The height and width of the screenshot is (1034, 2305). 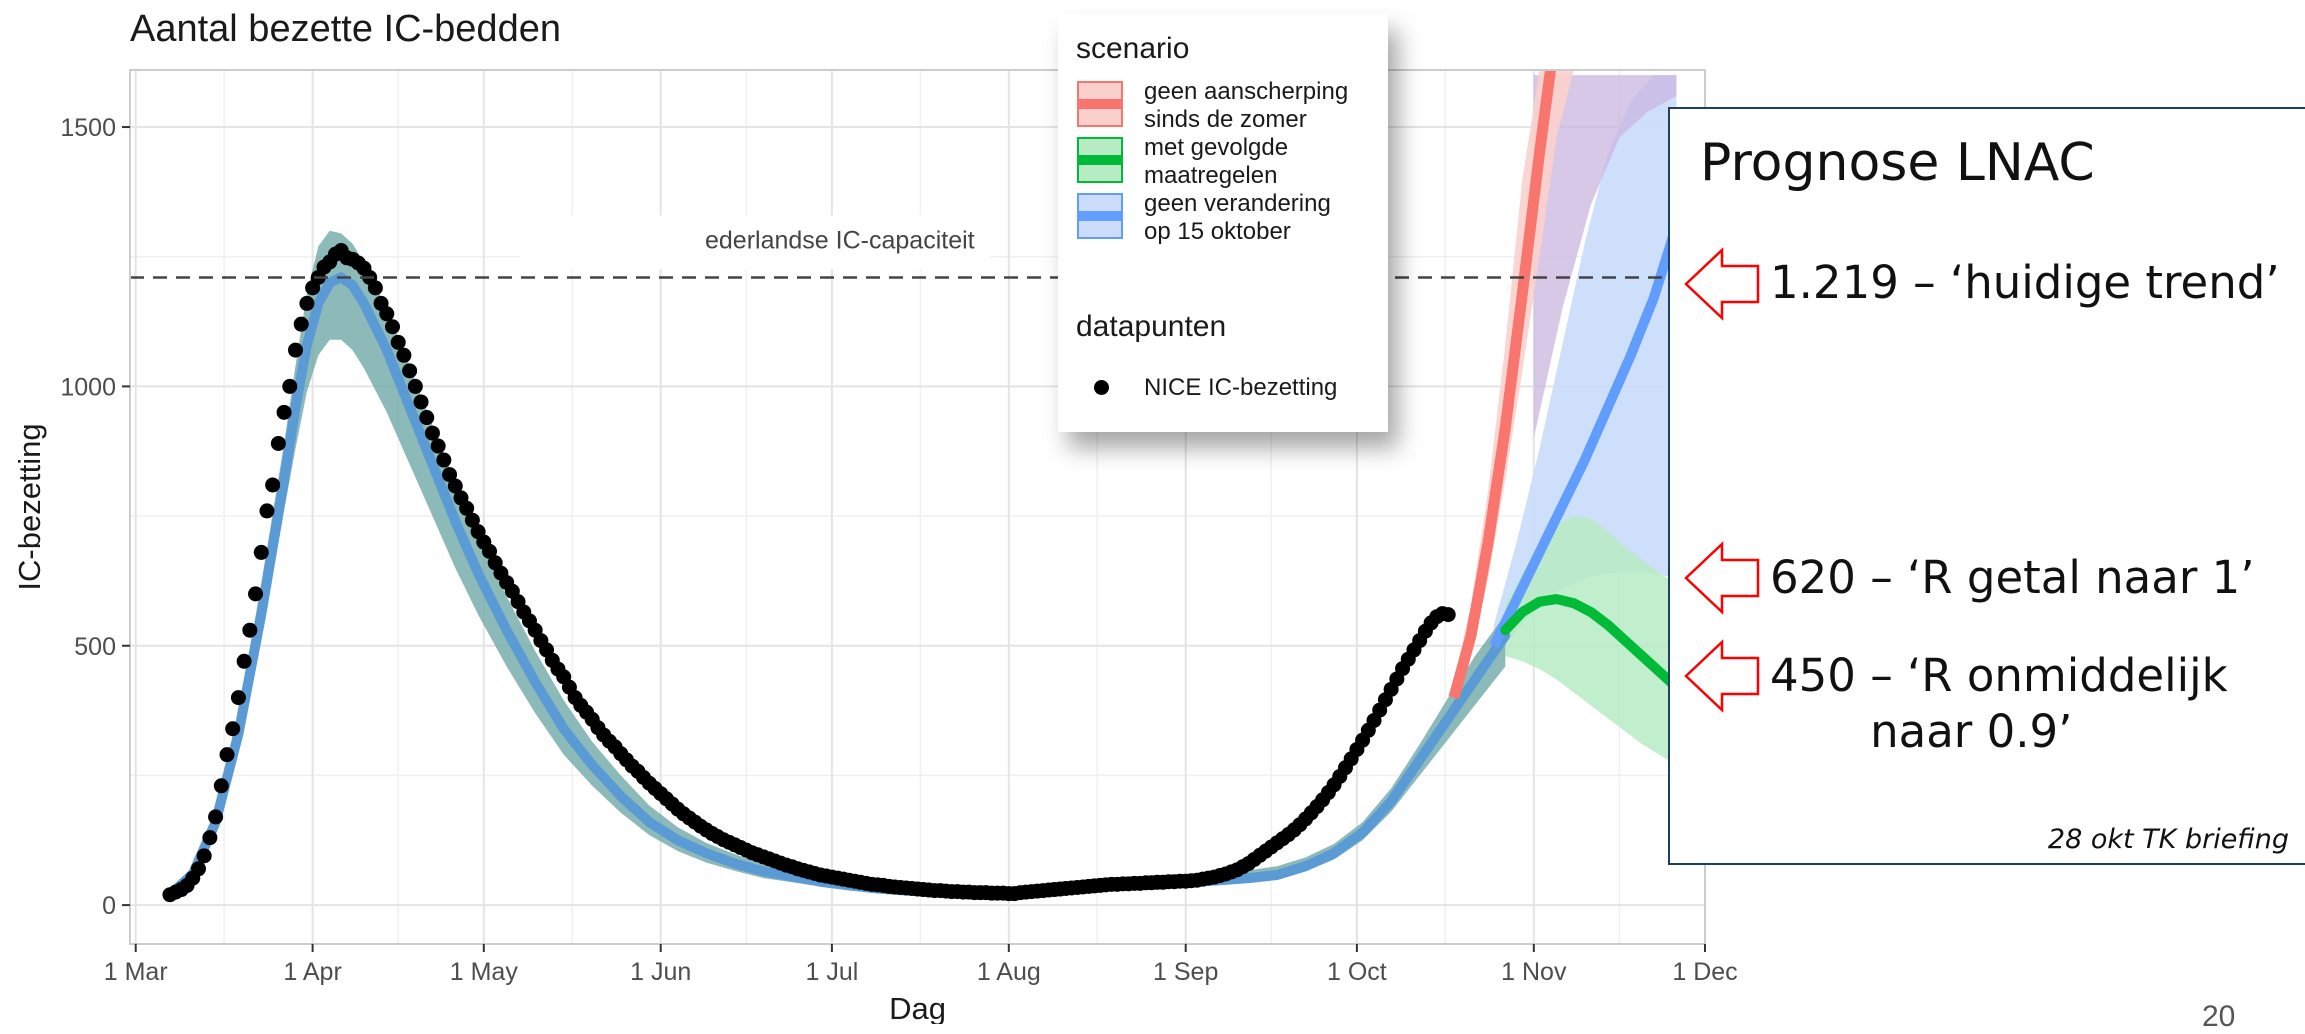 I want to click on y-axis-title: IC-bezetting, so click(x=29, y=506).